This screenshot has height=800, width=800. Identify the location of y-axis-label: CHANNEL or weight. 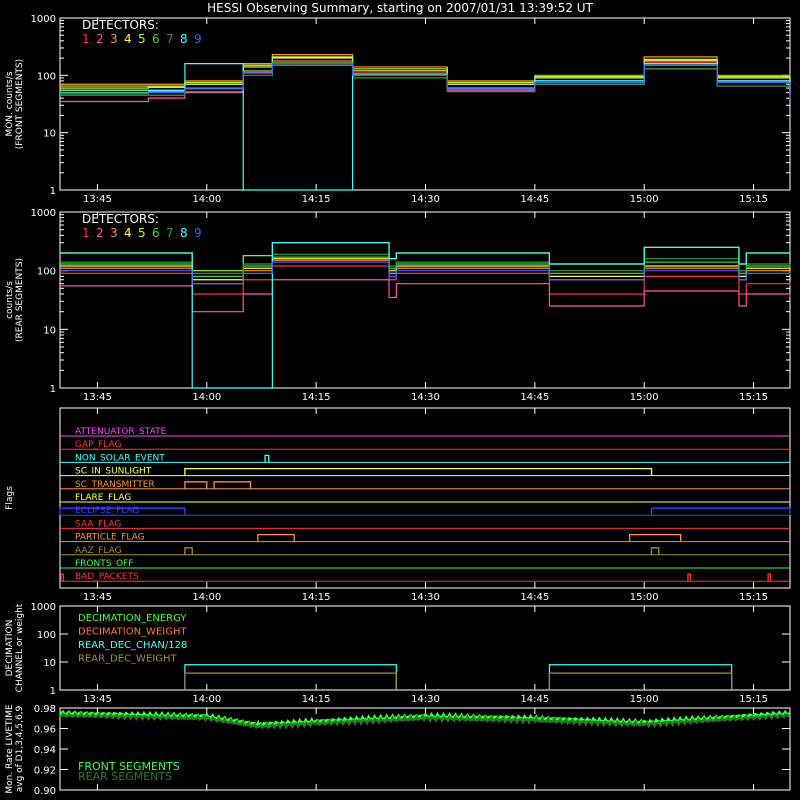
(20, 647).